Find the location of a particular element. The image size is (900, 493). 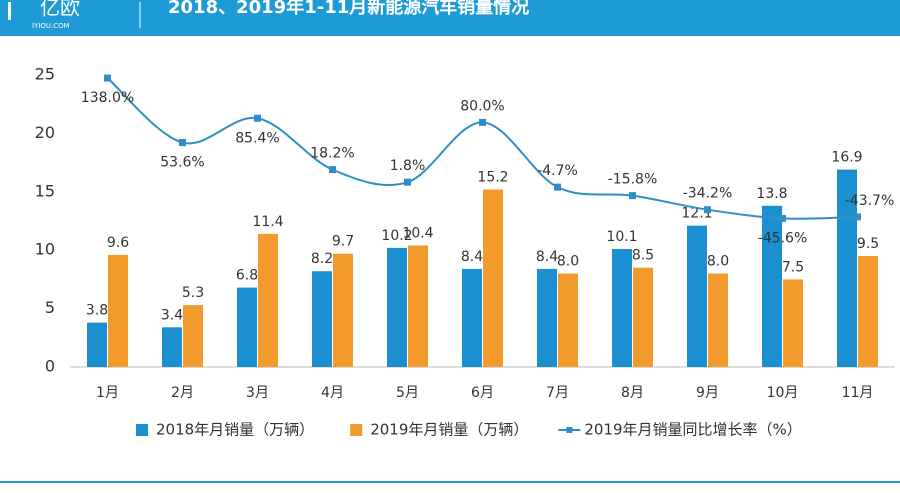

y-tick-label: 15 is located at coordinates (45, 190).